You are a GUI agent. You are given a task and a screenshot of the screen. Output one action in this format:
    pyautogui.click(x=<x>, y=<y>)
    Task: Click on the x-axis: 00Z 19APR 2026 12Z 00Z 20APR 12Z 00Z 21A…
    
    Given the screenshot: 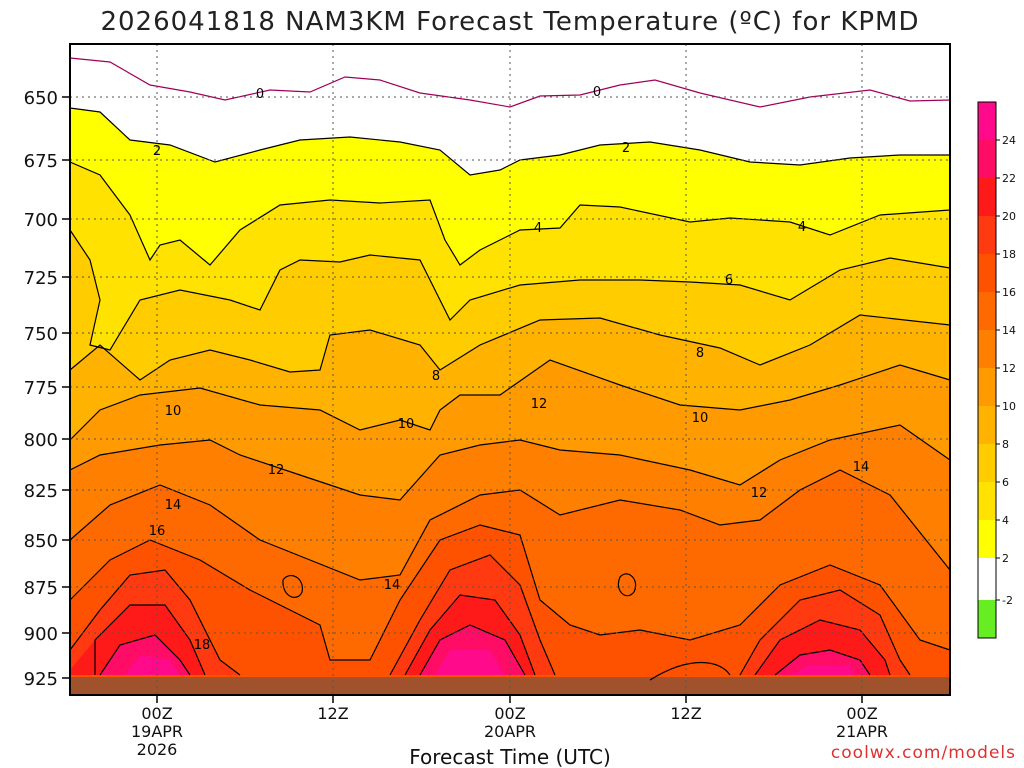 What is the action you would take?
    pyautogui.click(x=509, y=727)
    